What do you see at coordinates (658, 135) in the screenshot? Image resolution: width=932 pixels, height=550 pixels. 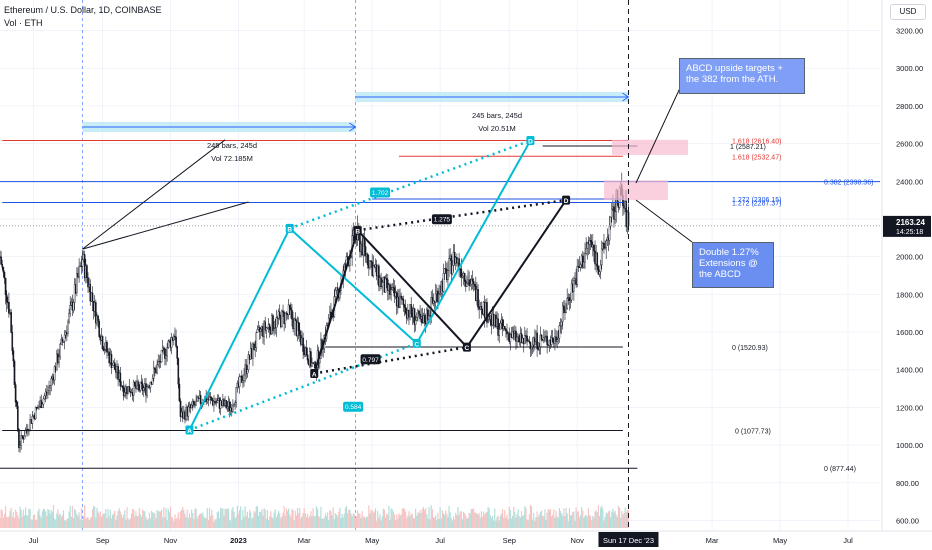 I see `callout-pointer` at bounding box center [658, 135].